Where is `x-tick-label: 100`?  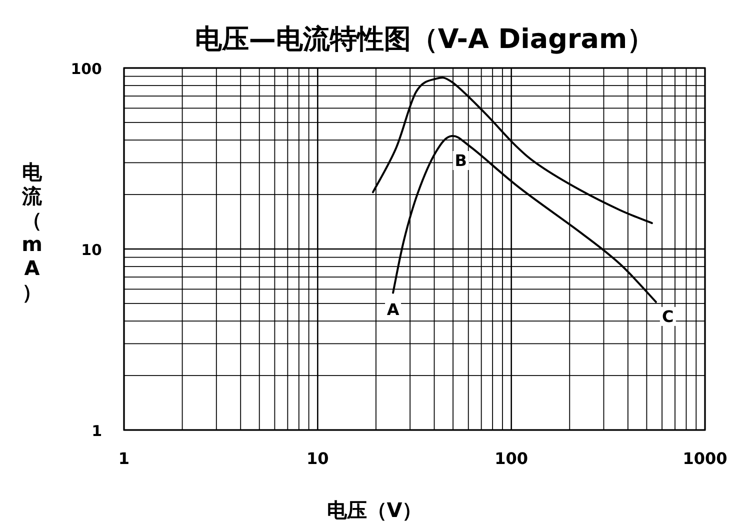 x-tick-label: 100 is located at coordinates (511, 458).